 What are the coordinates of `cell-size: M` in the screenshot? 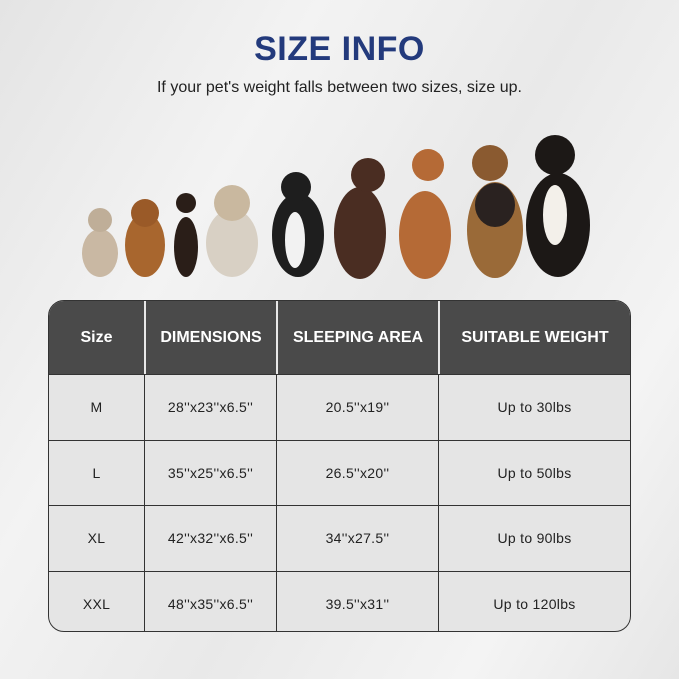 It's located at (96, 407).